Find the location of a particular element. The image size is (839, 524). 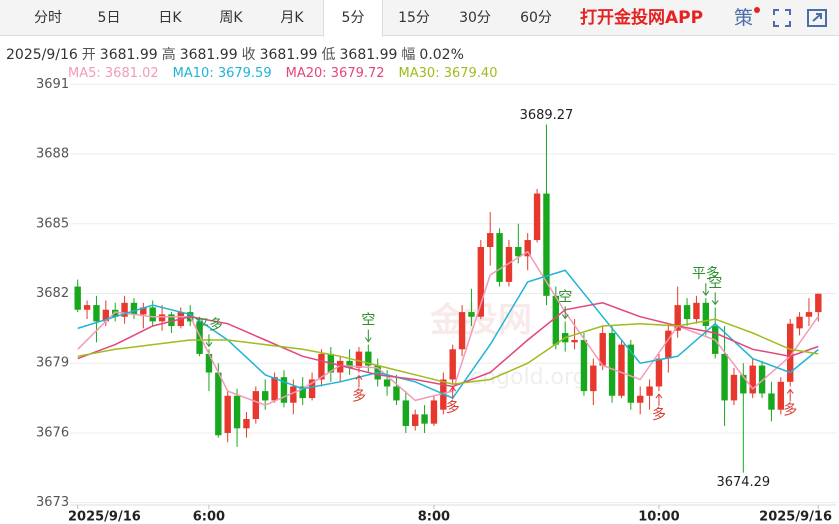

tab: 分时 is located at coordinates (48, 18).